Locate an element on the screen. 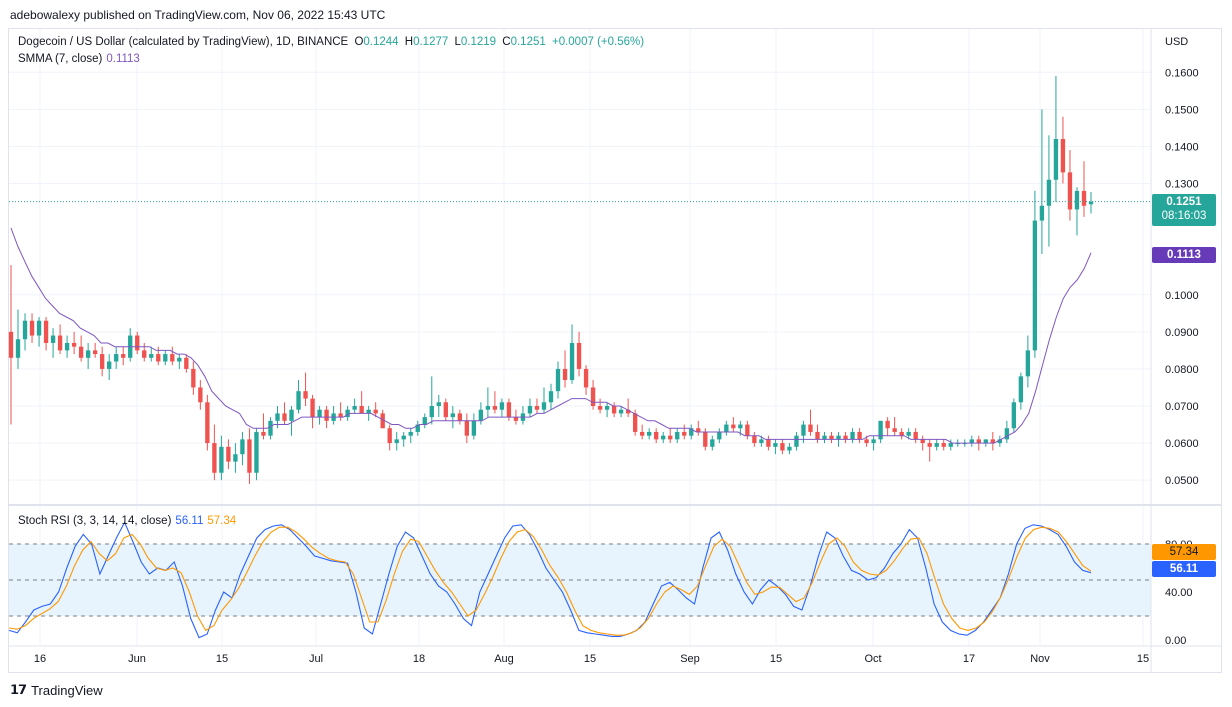 This screenshot has width=1232, height=707. close-label: C is located at coordinates (506, 42).